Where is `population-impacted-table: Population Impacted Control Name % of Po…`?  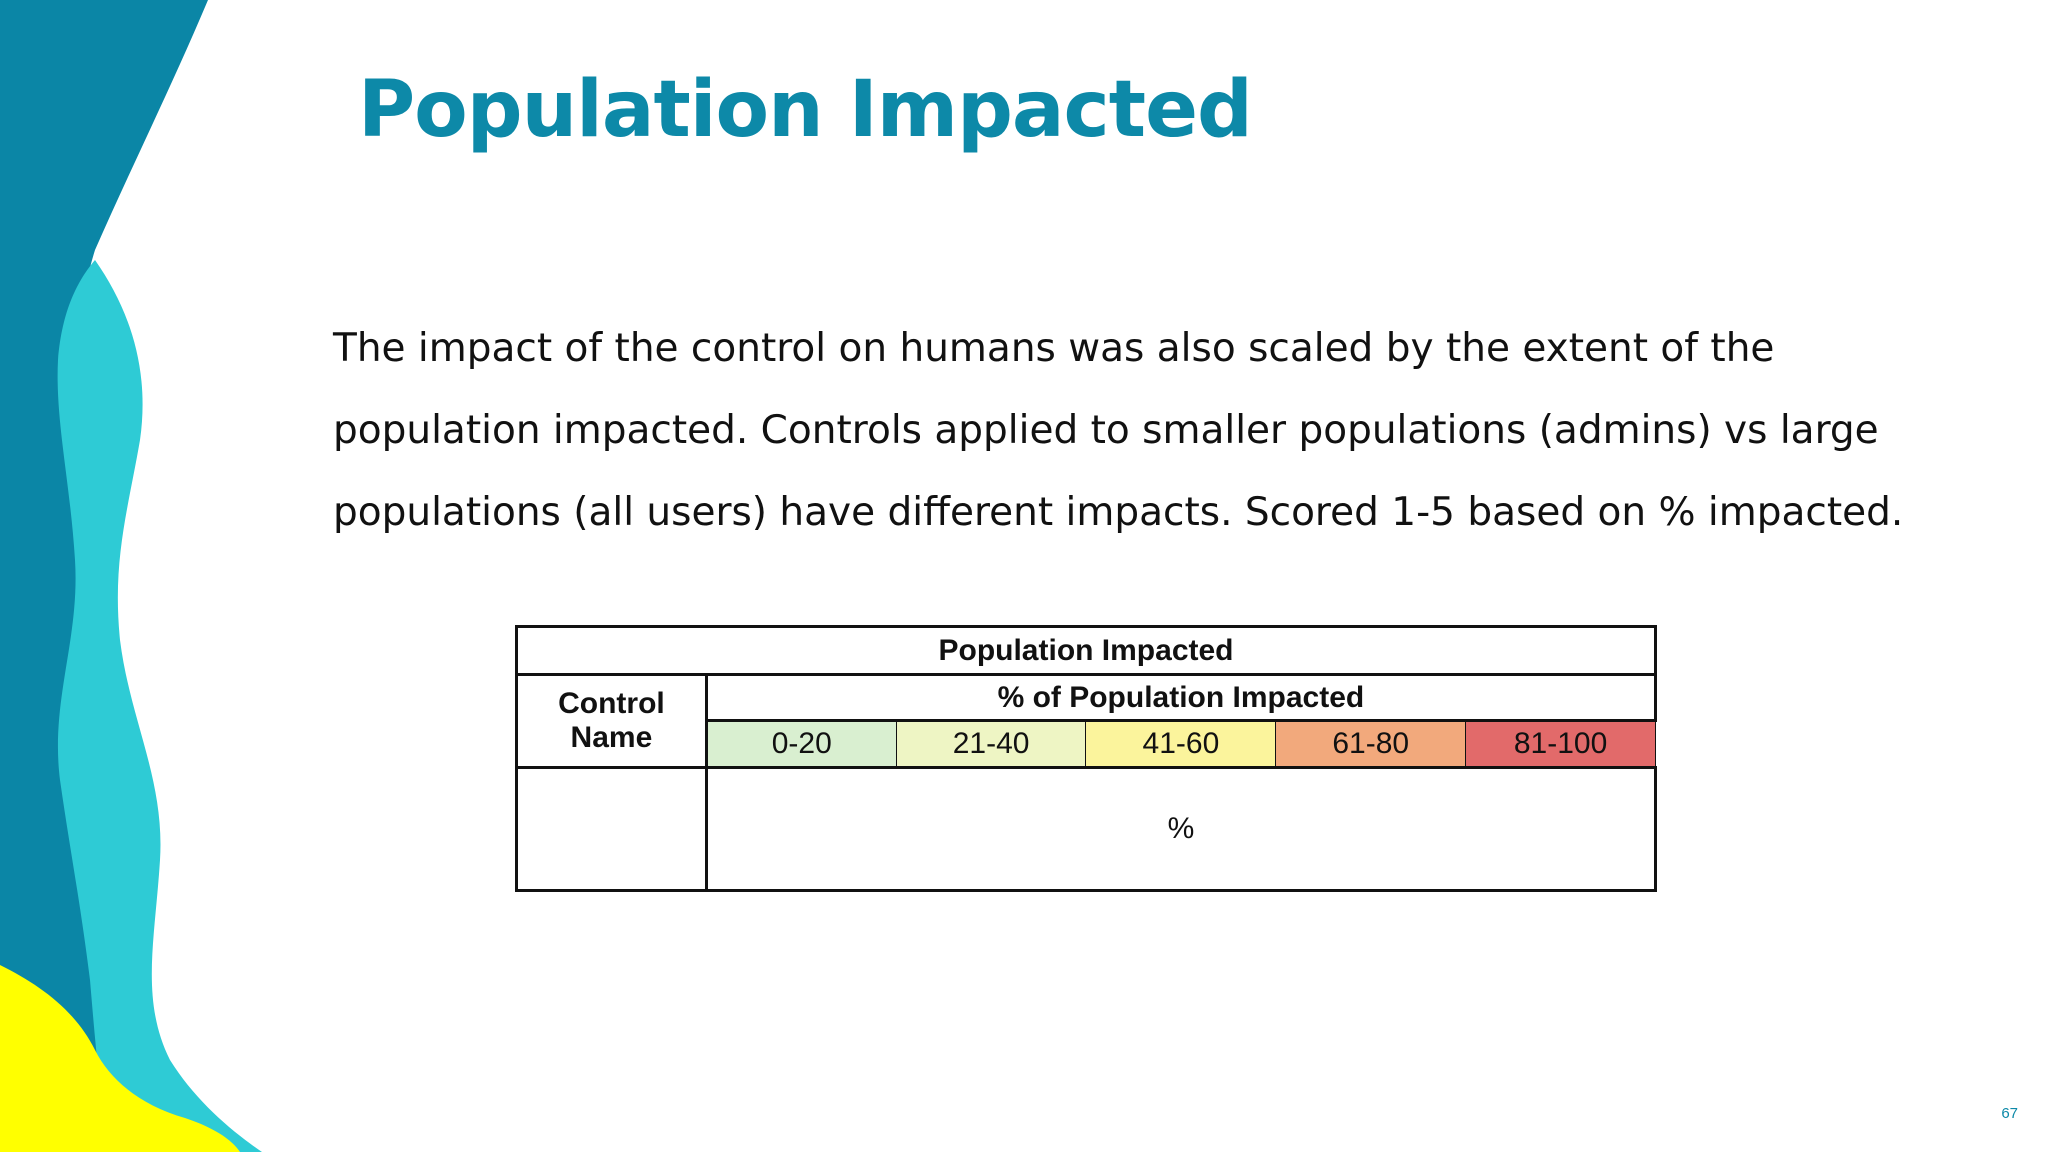
population-impacted-table: Population Impacted Control Name % of Po… is located at coordinates (1086, 758).